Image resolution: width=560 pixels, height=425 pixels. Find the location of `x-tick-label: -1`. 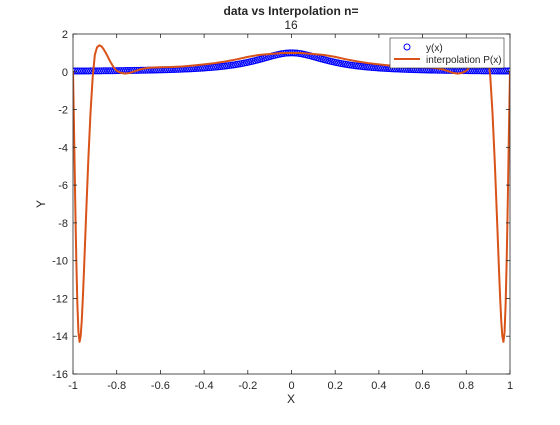

x-tick-label: -1 is located at coordinates (73, 386).